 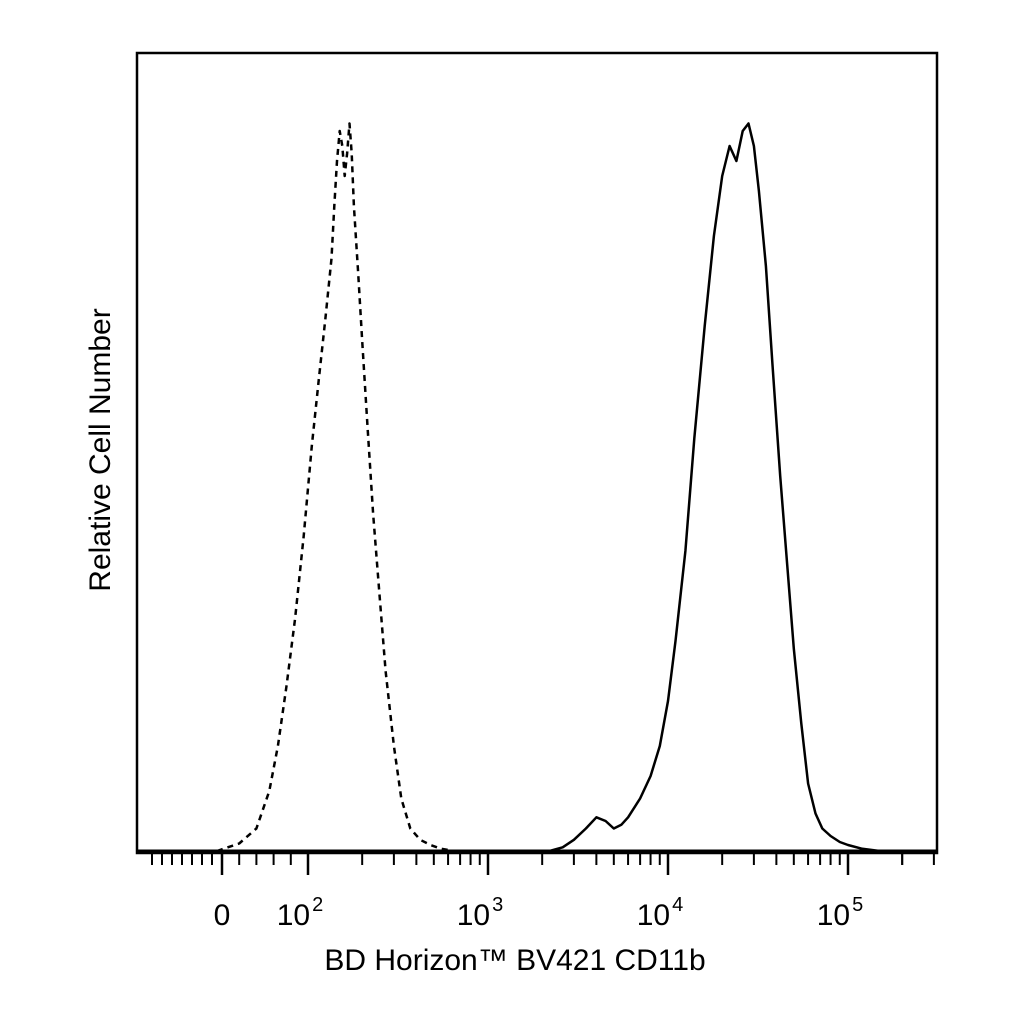 What do you see at coordinates (539, 913) in the screenshot?
I see `x-tick-labels: 0 10 2 10 3 10 4 10 5` at bounding box center [539, 913].